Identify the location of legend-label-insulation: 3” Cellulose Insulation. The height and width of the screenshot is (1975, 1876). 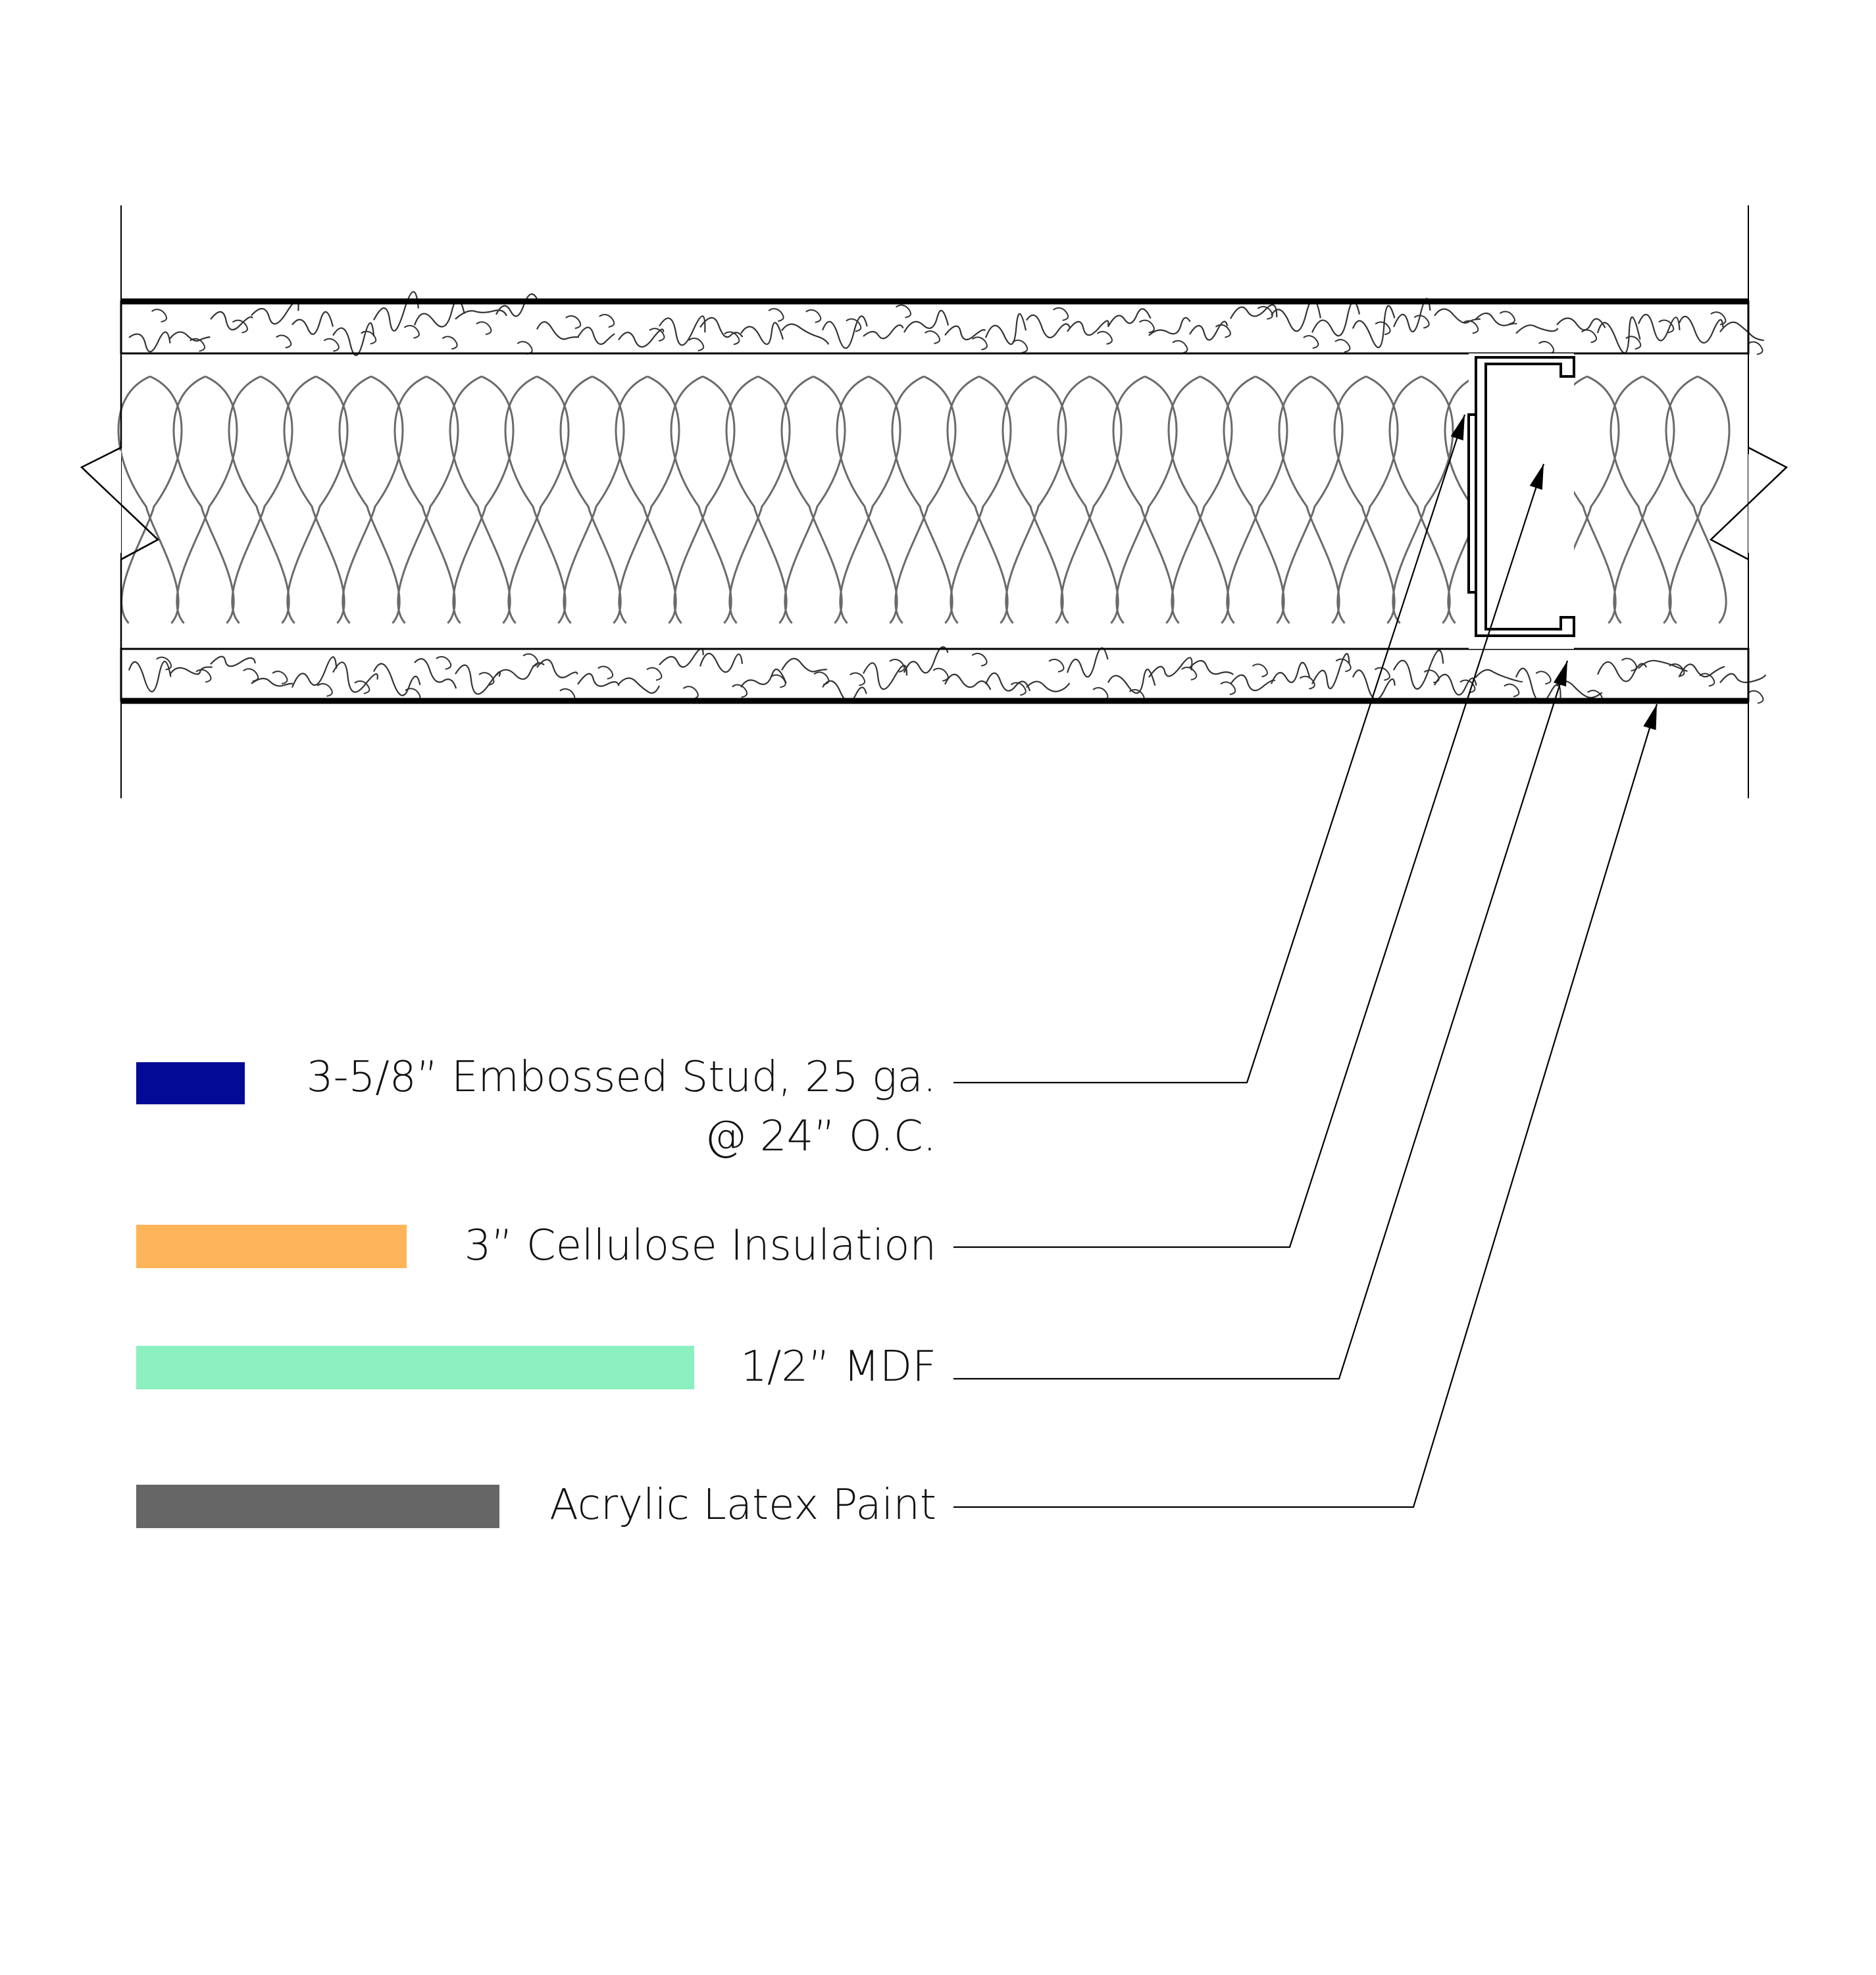
(700, 1245).